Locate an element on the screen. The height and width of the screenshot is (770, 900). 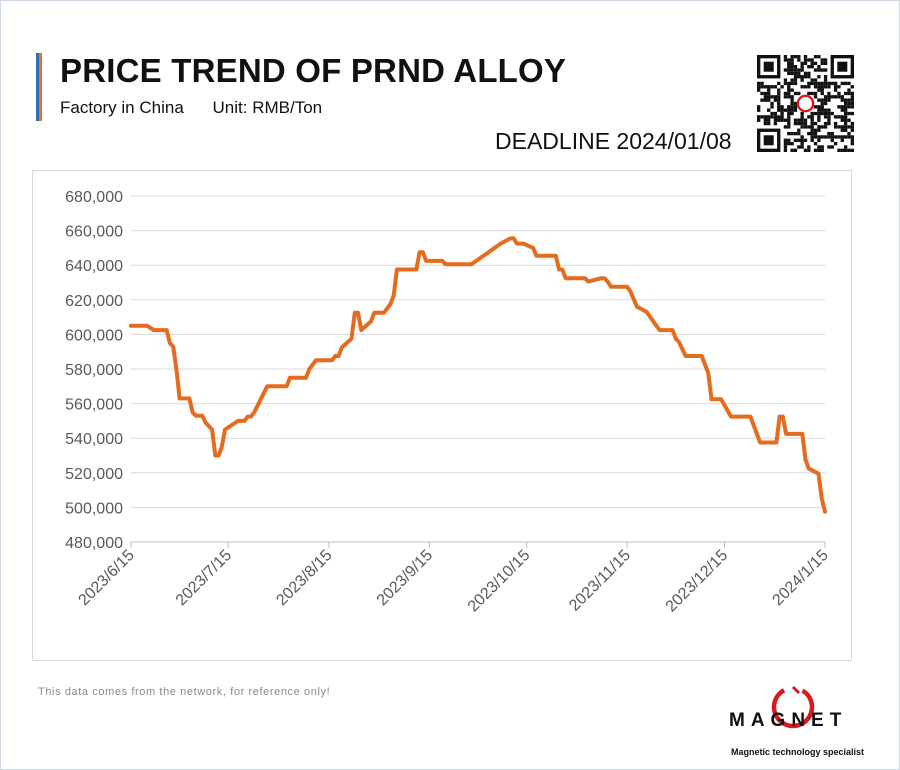
x-tick-label: 2023/6/15 is located at coordinates (106, 578).